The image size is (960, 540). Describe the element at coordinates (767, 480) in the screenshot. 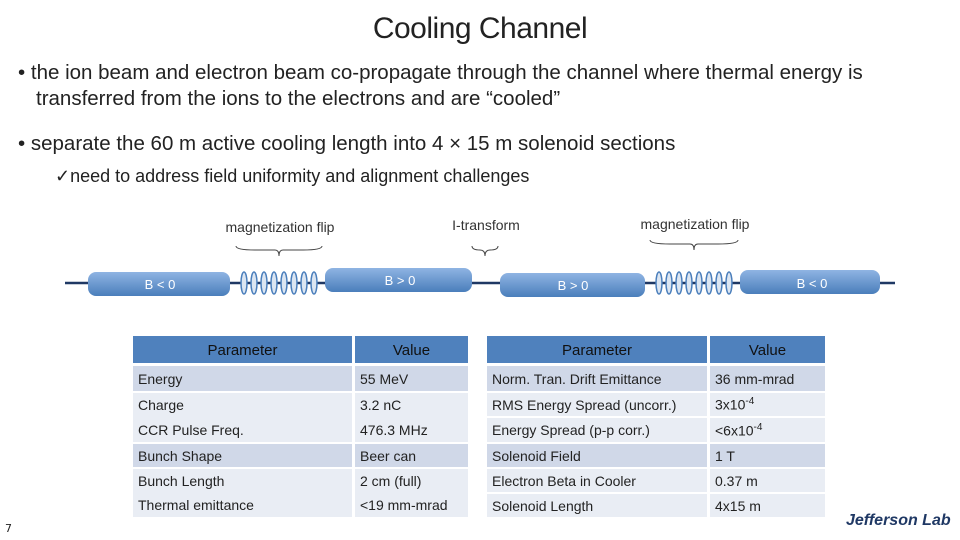

I see `table-cell: 0.37 m` at that location.